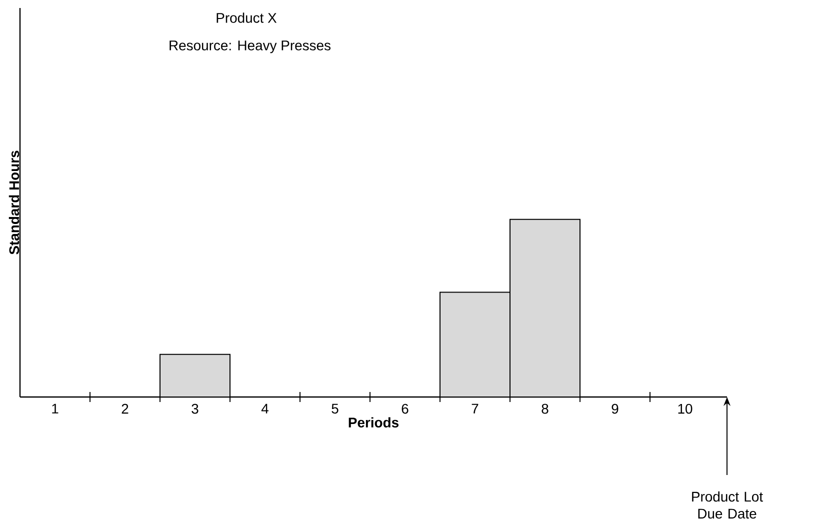 Image resolution: width=825 pixels, height=527 pixels. What do you see at coordinates (335, 409) in the screenshot?
I see `x-tick-label: 5` at bounding box center [335, 409].